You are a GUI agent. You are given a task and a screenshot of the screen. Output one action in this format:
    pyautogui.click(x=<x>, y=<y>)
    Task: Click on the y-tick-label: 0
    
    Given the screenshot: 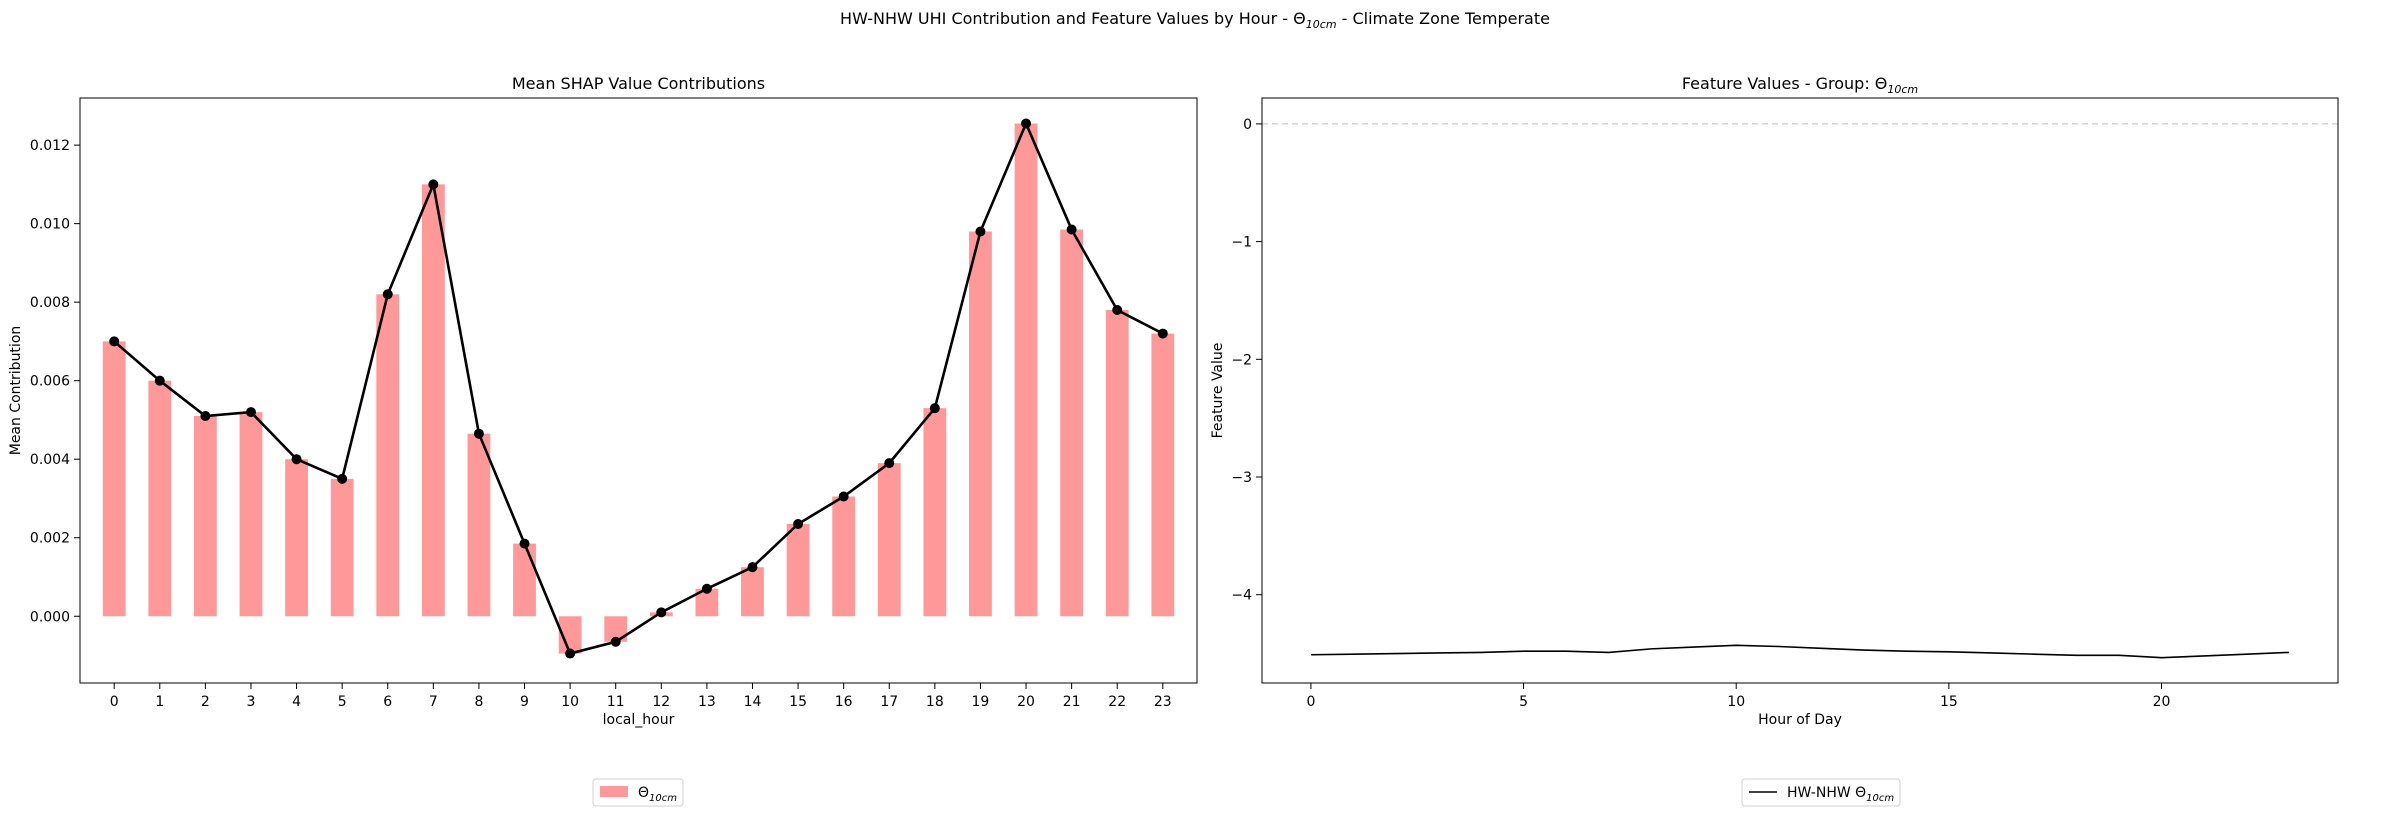 What is the action you would take?
    pyautogui.click(x=1247, y=125)
    